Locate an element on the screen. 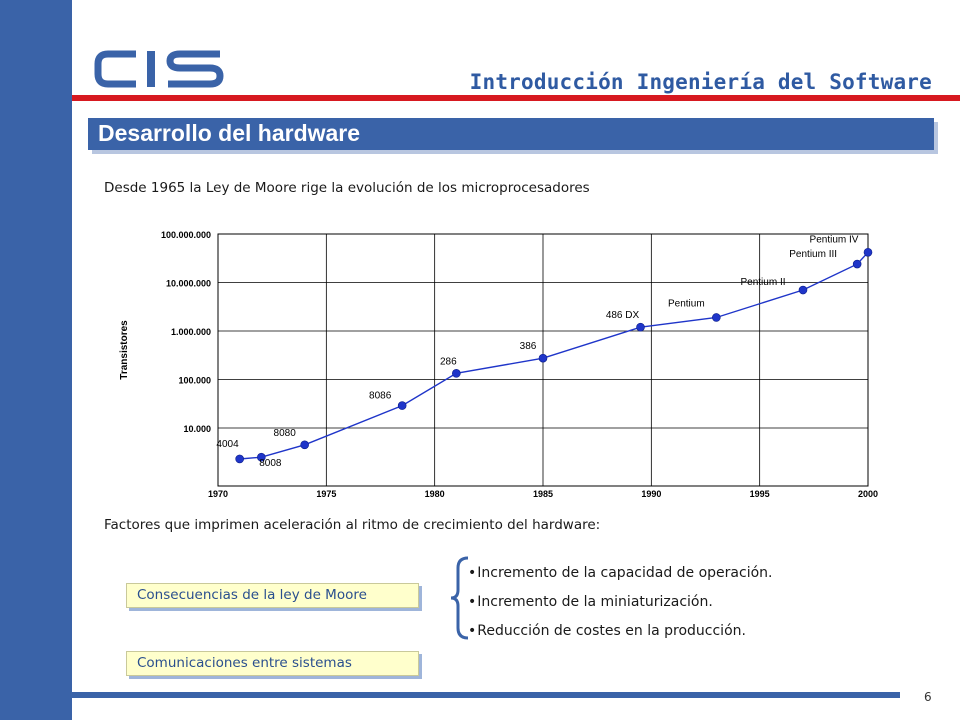 Image resolution: width=960 pixels, height=720 pixels. data-label: 8080 is located at coordinates (285, 433).